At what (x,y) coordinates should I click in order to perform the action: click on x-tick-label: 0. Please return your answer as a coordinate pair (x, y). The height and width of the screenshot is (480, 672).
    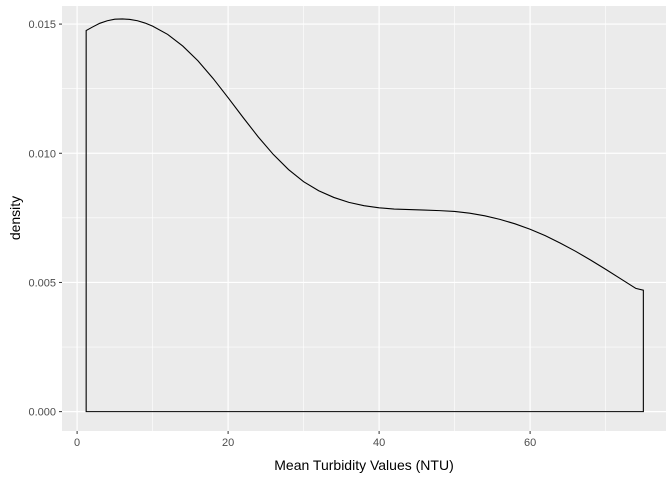
    Looking at the image, I should click on (77, 443).